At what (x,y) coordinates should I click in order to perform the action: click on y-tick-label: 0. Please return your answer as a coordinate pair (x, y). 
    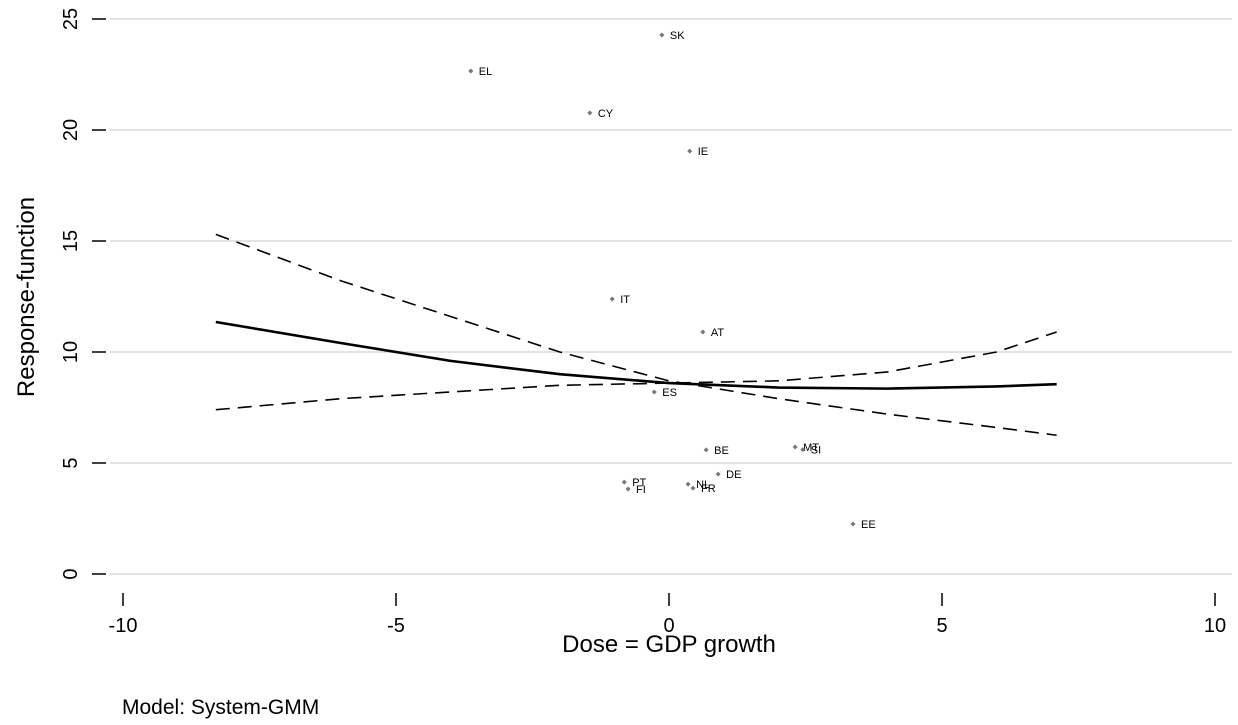
    Looking at the image, I should click on (71, 573).